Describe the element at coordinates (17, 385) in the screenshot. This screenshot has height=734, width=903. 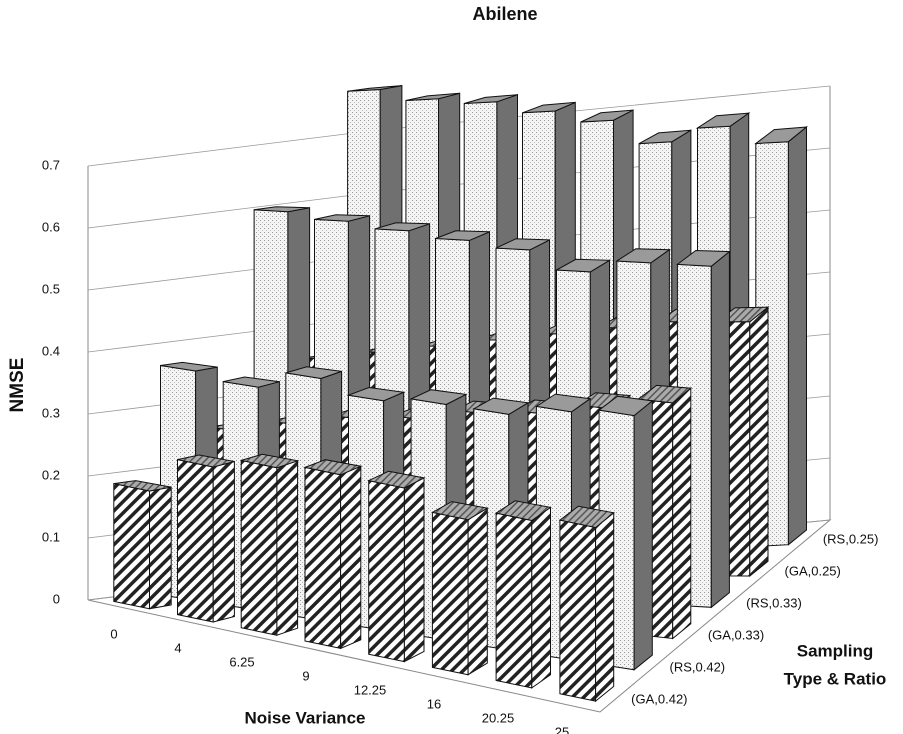
I see `y-axis-title: NMSE` at that location.